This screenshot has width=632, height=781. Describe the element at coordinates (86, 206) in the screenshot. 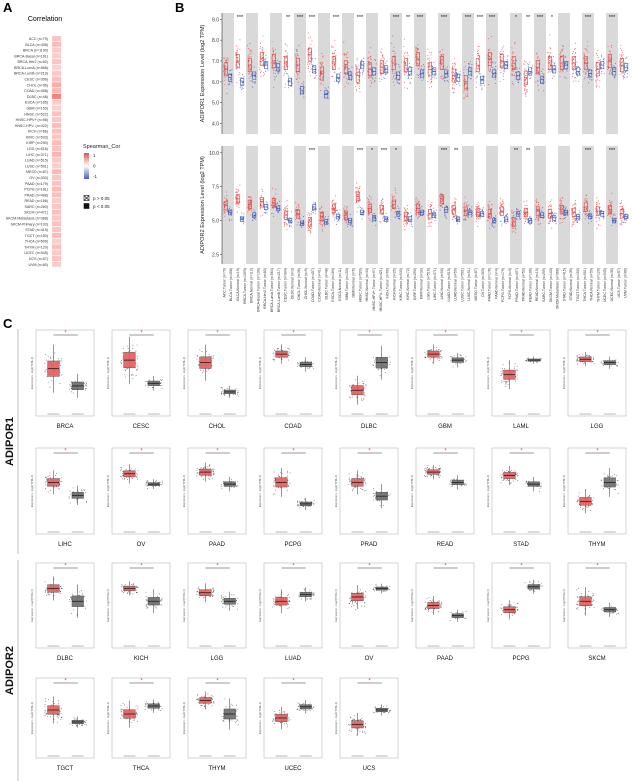

I see `symbol-legend-swatch` at that location.